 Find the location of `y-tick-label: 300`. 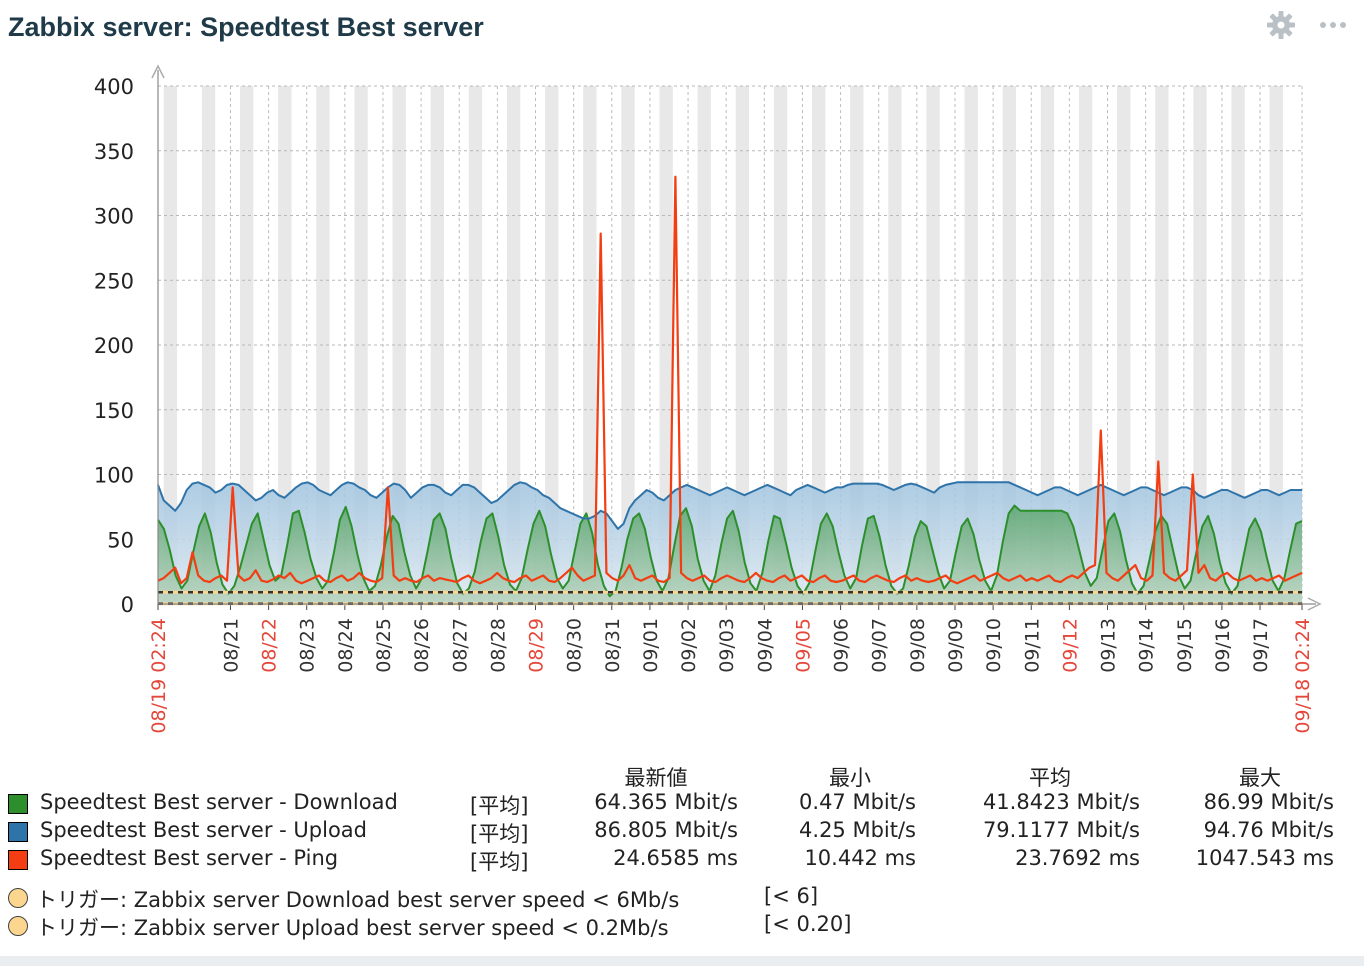

y-tick-label: 300 is located at coordinates (114, 217).